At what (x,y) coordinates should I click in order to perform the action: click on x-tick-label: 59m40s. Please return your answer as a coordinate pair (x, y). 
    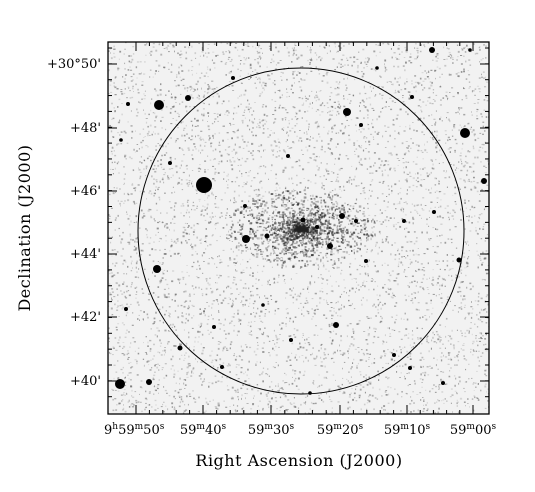
    Looking at the image, I should click on (203, 430).